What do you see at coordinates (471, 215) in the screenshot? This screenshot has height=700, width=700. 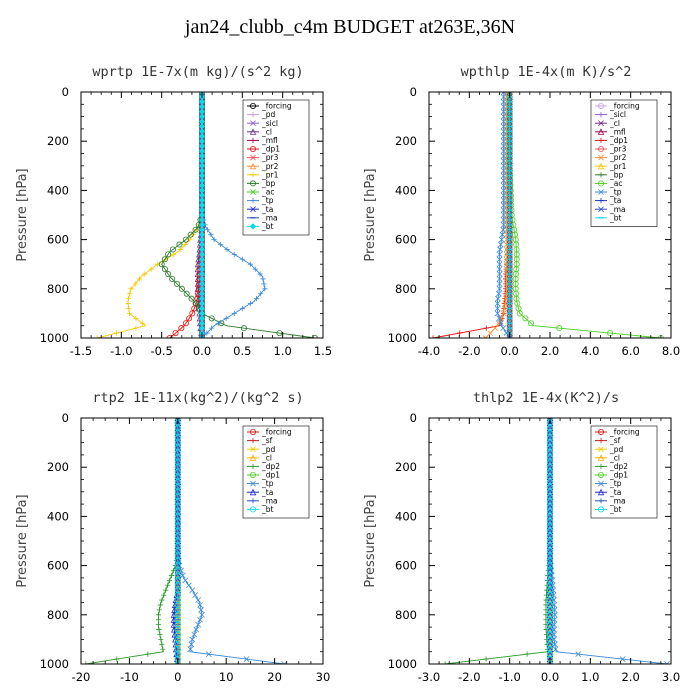 I see `series-line` at bounding box center [471, 215].